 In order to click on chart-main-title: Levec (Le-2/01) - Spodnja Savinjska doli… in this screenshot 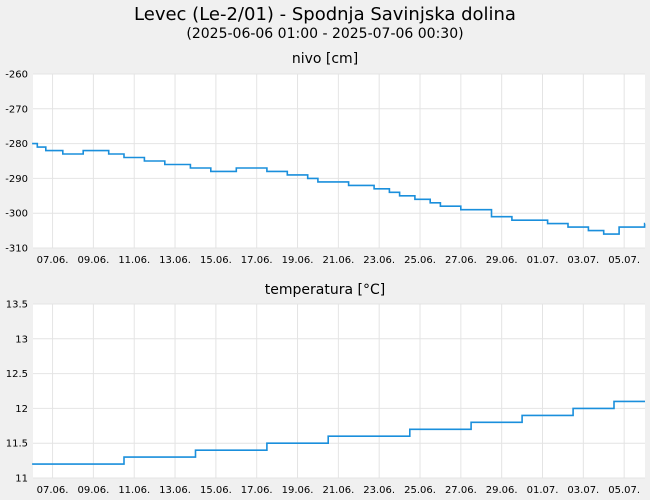, I will do `click(325, 14)`.